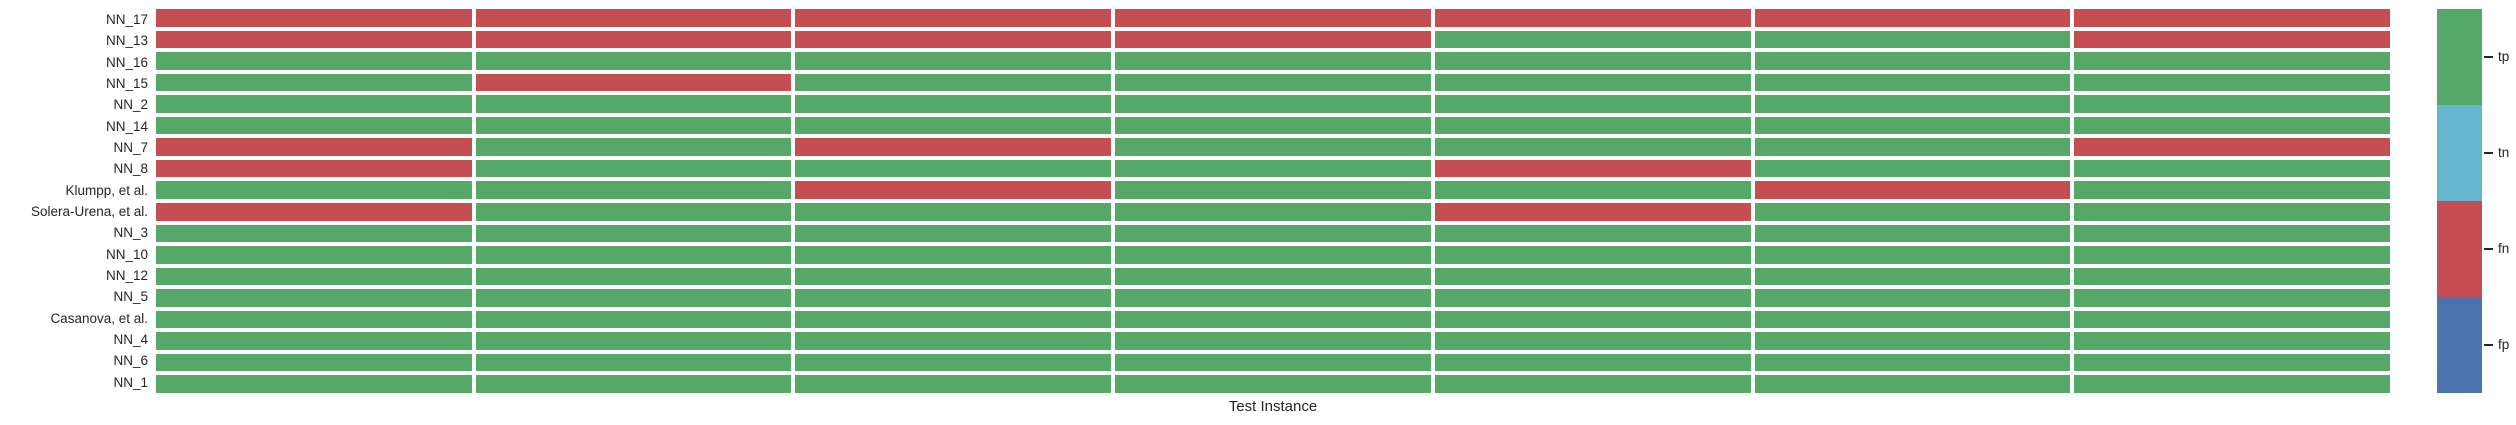 The height and width of the screenshot is (425, 2516). Describe the element at coordinates (130, 361) in the screenshot. I see `row-label: NN_6` at that location.